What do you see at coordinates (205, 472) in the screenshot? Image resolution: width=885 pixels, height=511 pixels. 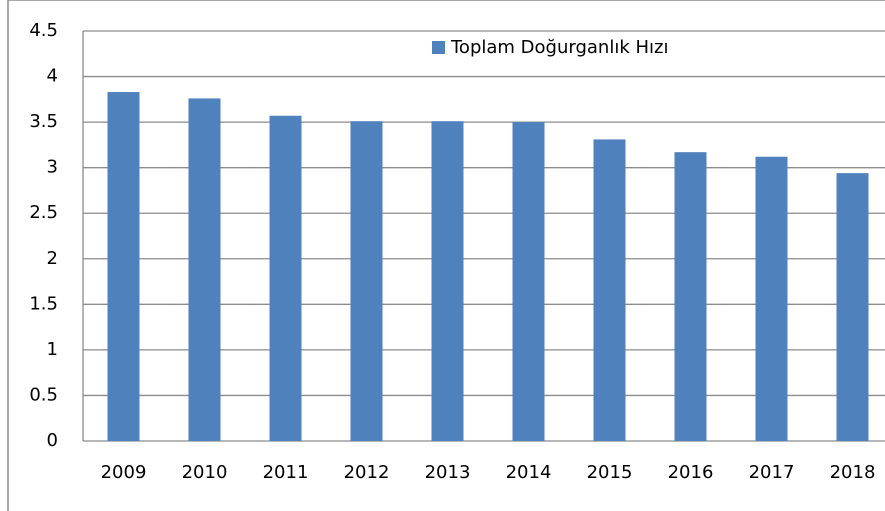 I see `x-tick-label: 2010` at bounding box center [205, 472].